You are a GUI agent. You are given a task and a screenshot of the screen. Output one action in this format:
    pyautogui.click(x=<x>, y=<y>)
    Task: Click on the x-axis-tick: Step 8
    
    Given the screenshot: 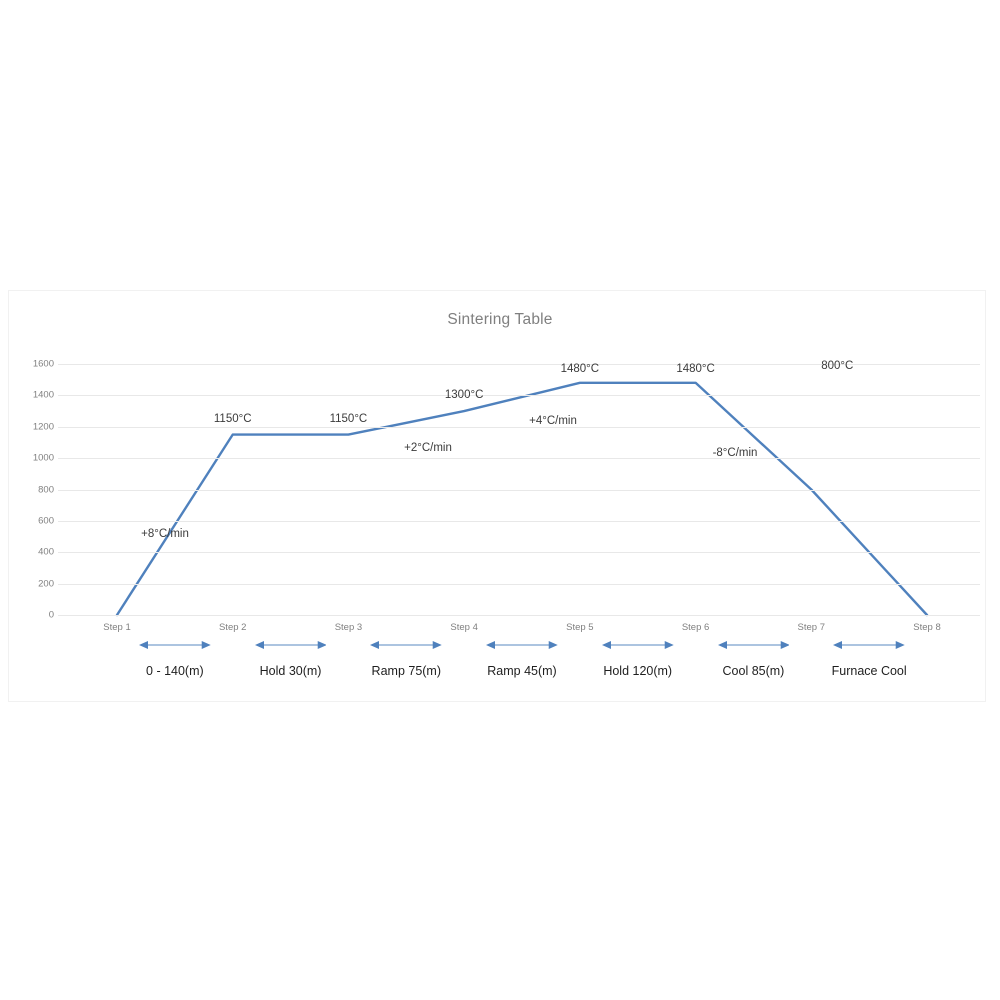 What is the action you would take?
    pyautogui.click(x=927, y=627)
    